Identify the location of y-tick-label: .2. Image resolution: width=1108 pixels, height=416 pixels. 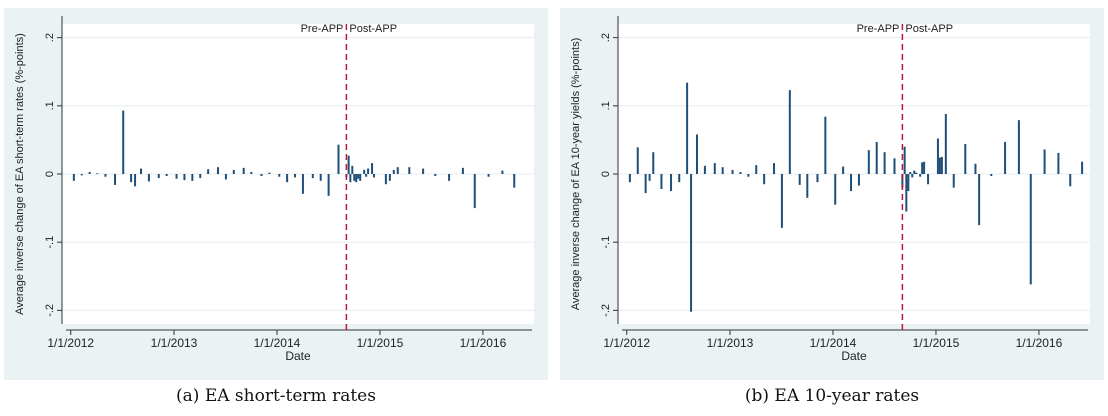
(606, 37).